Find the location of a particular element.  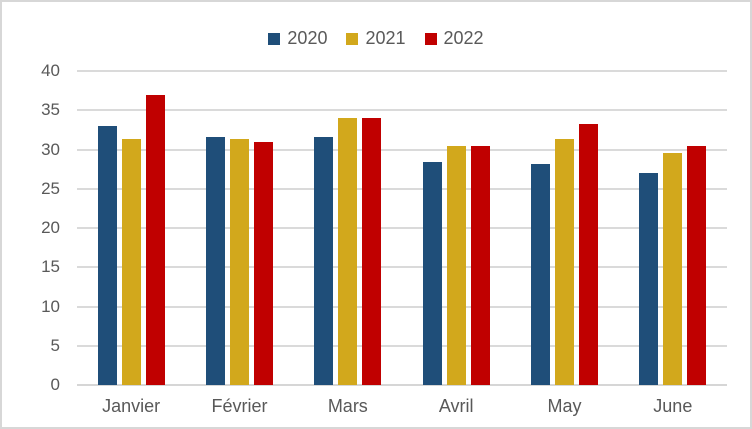

legend-label: 2022 is located at coordinates (463, 38).